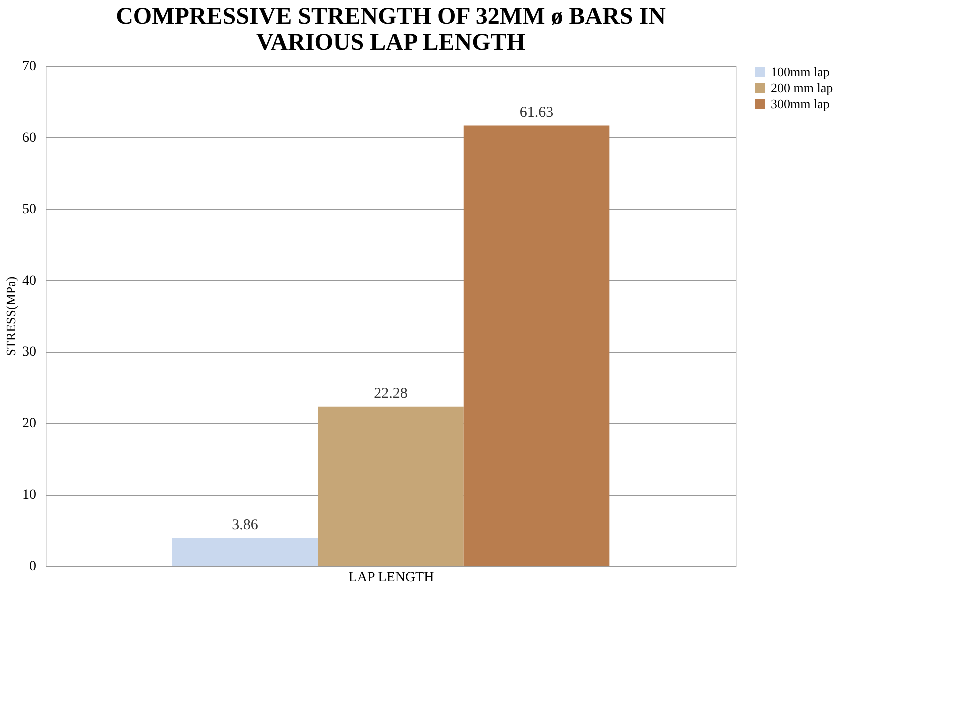 This screenshot has height=701, width=967. I want to click on y-tick-label: 70, so click(29, 67).